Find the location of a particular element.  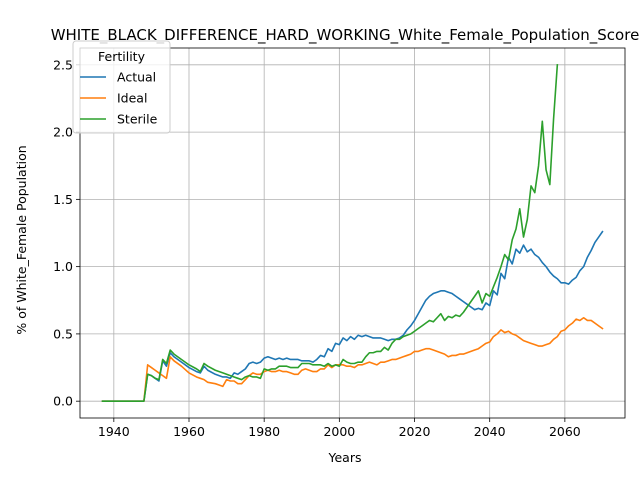

legend-box is located at coordinates (121, 87).